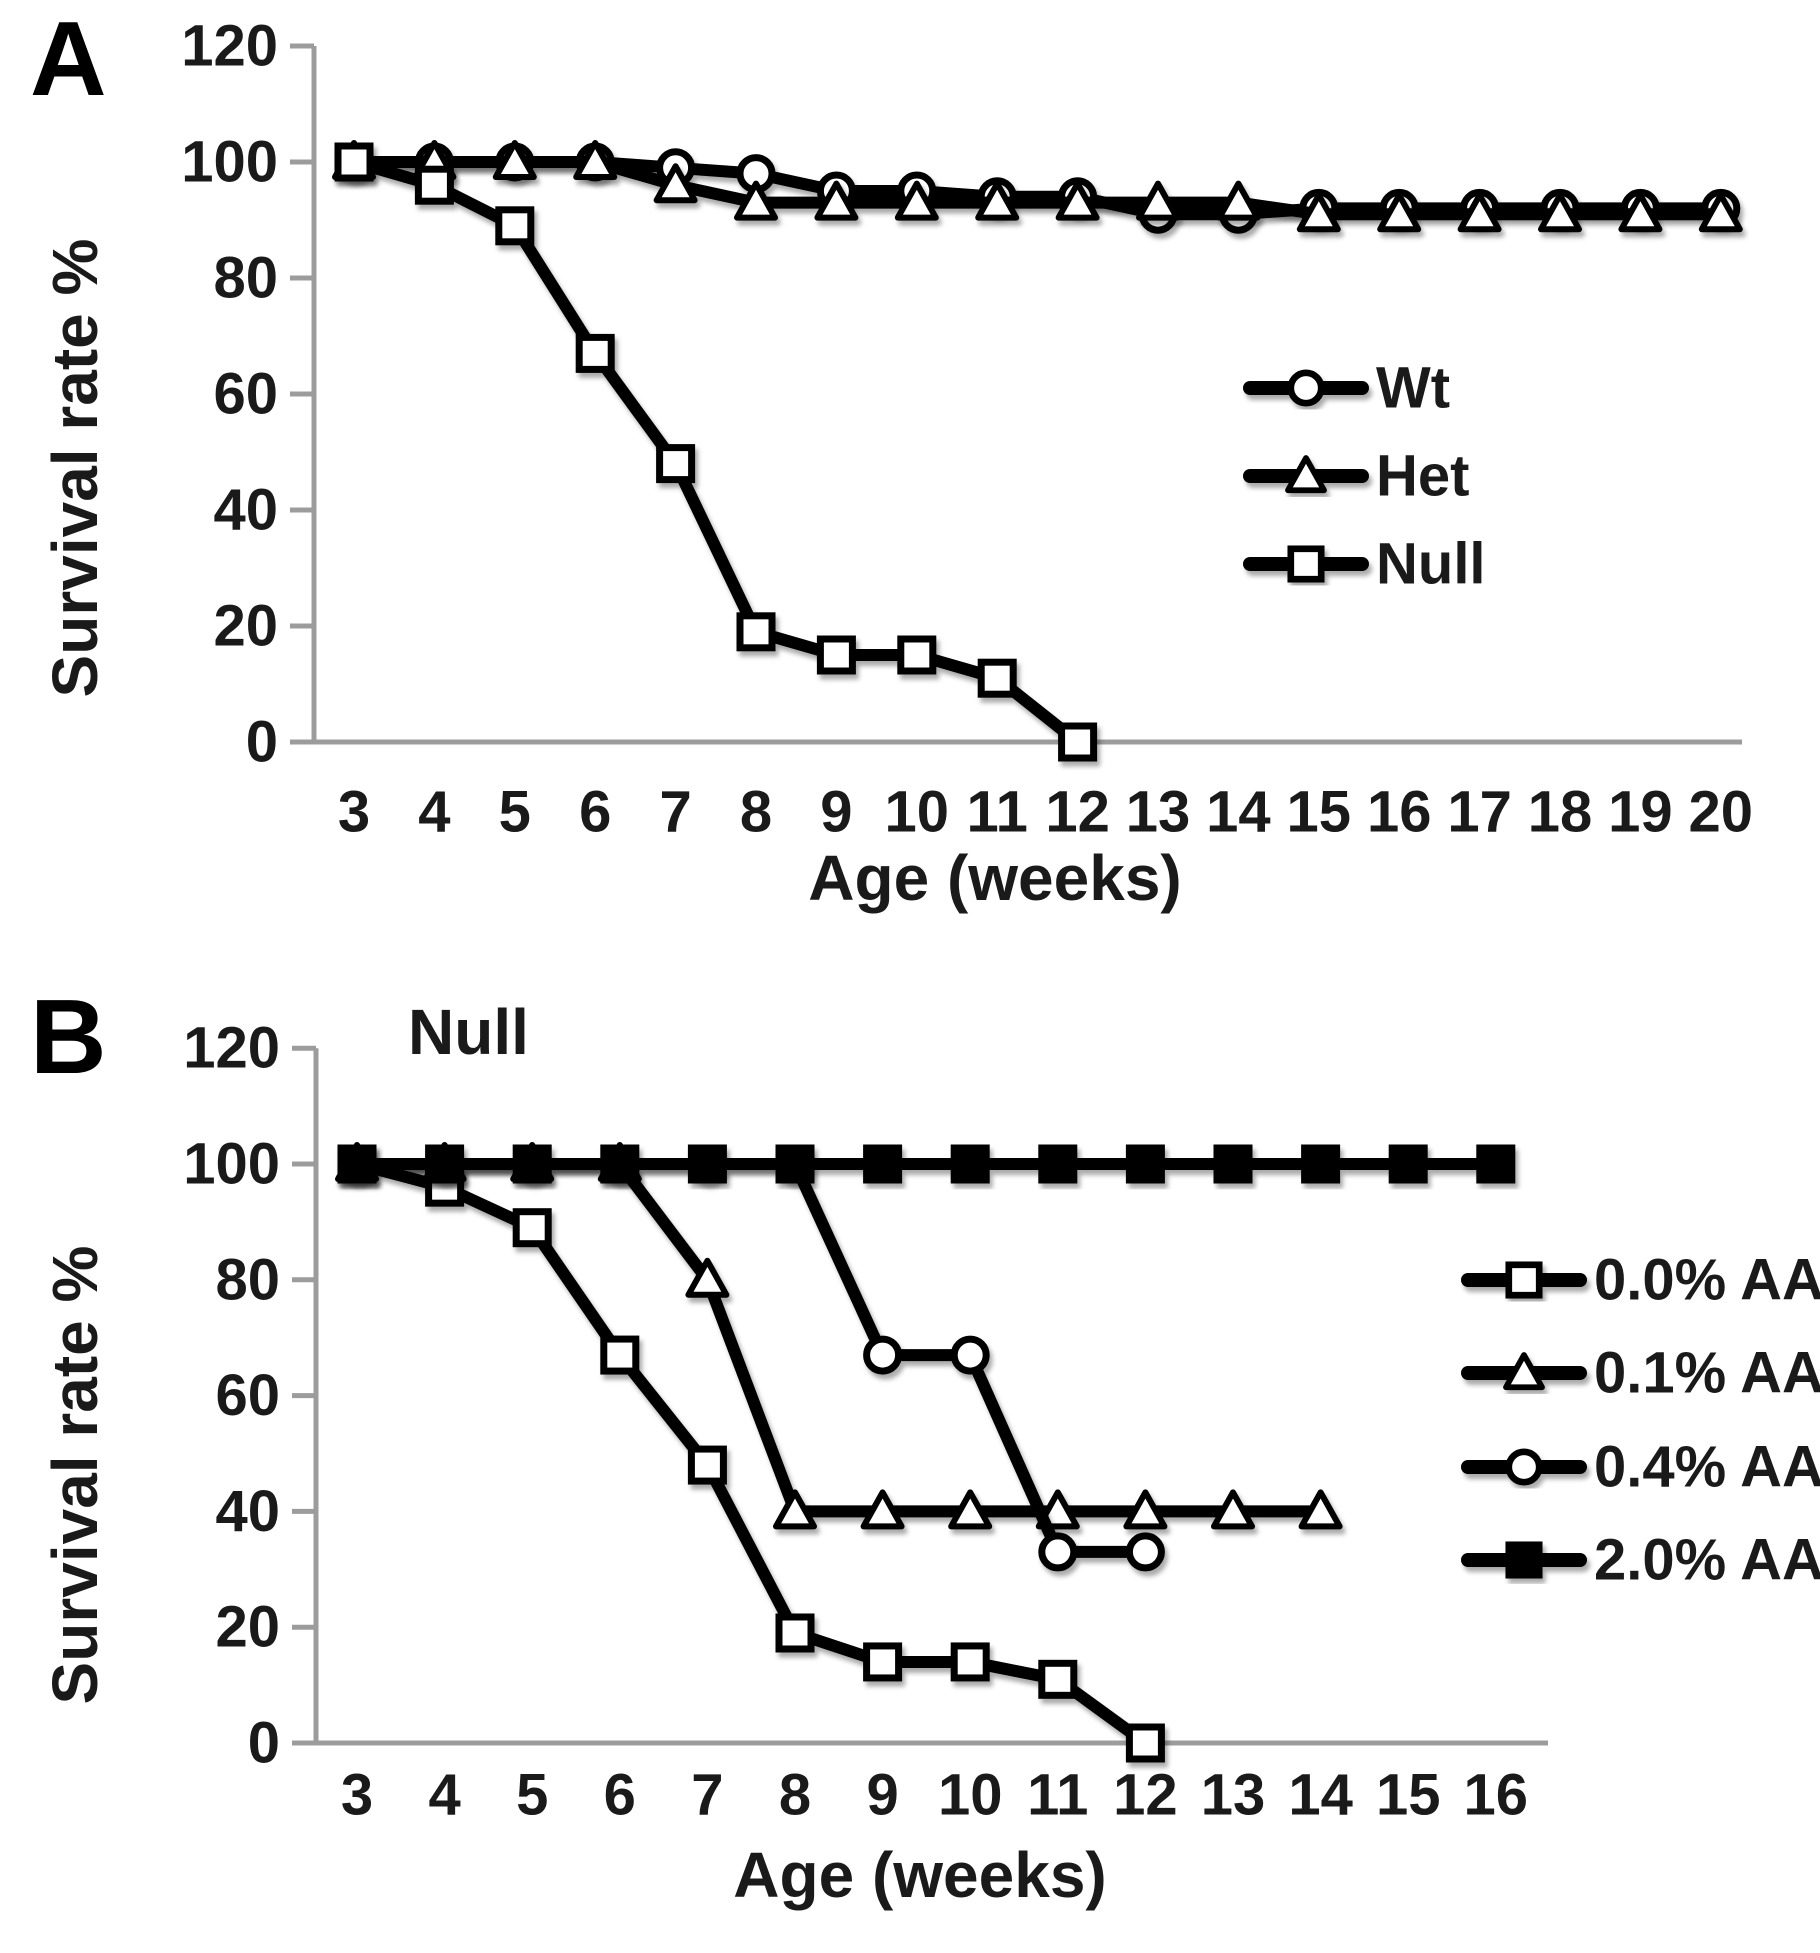  I want to click on legend-label-2-0-aa: 2.0% AA, so click(1707, 1560).